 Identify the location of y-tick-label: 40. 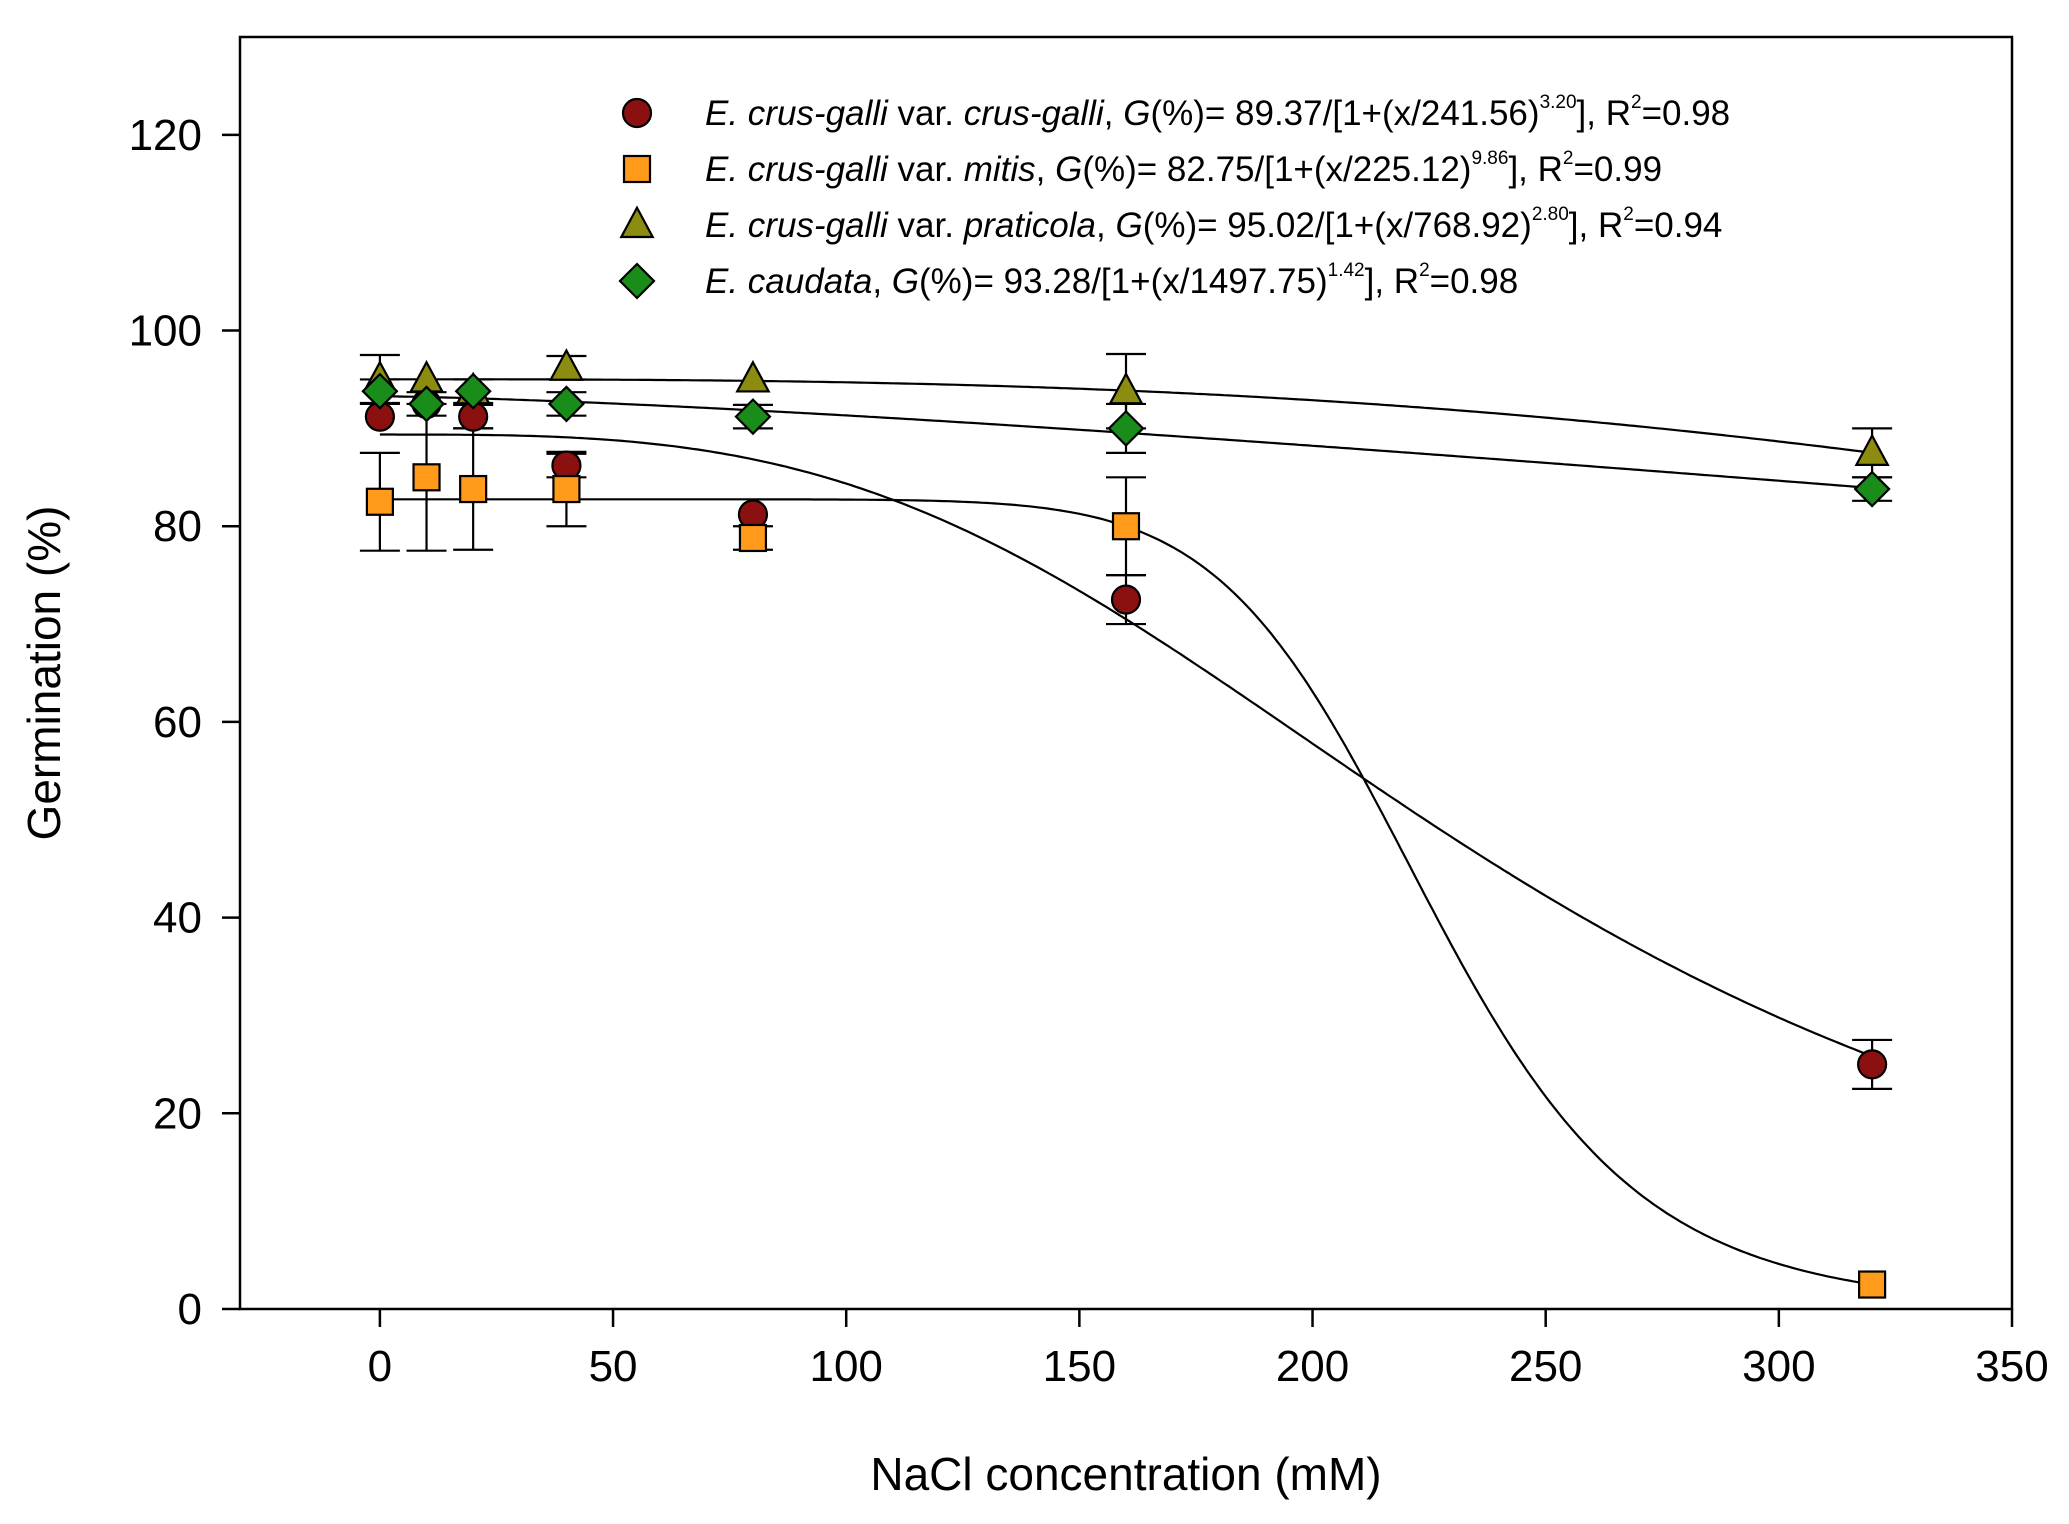
(177, 918).